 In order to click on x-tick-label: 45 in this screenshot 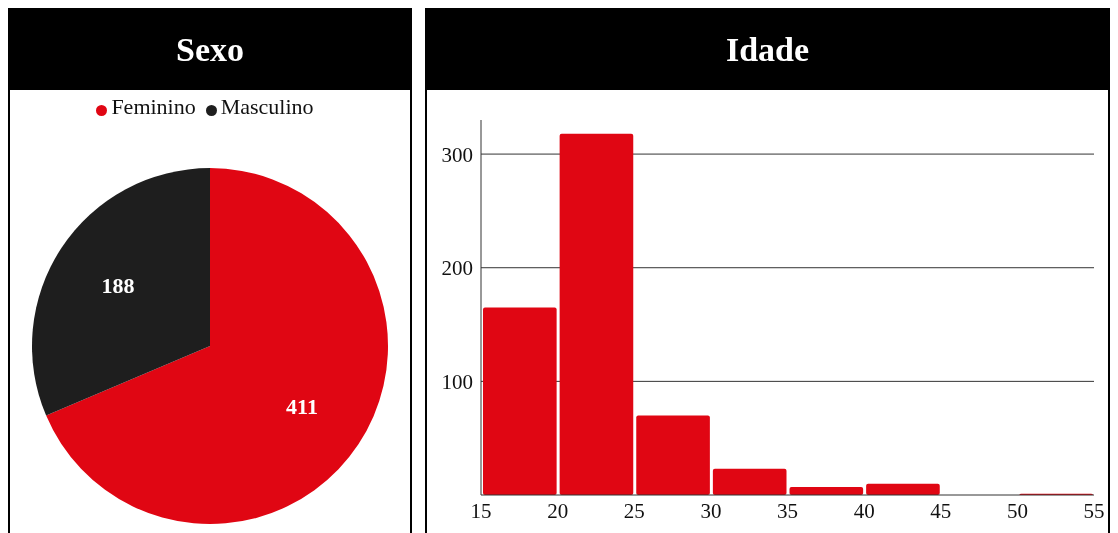, I will do `click(941, 510)`.